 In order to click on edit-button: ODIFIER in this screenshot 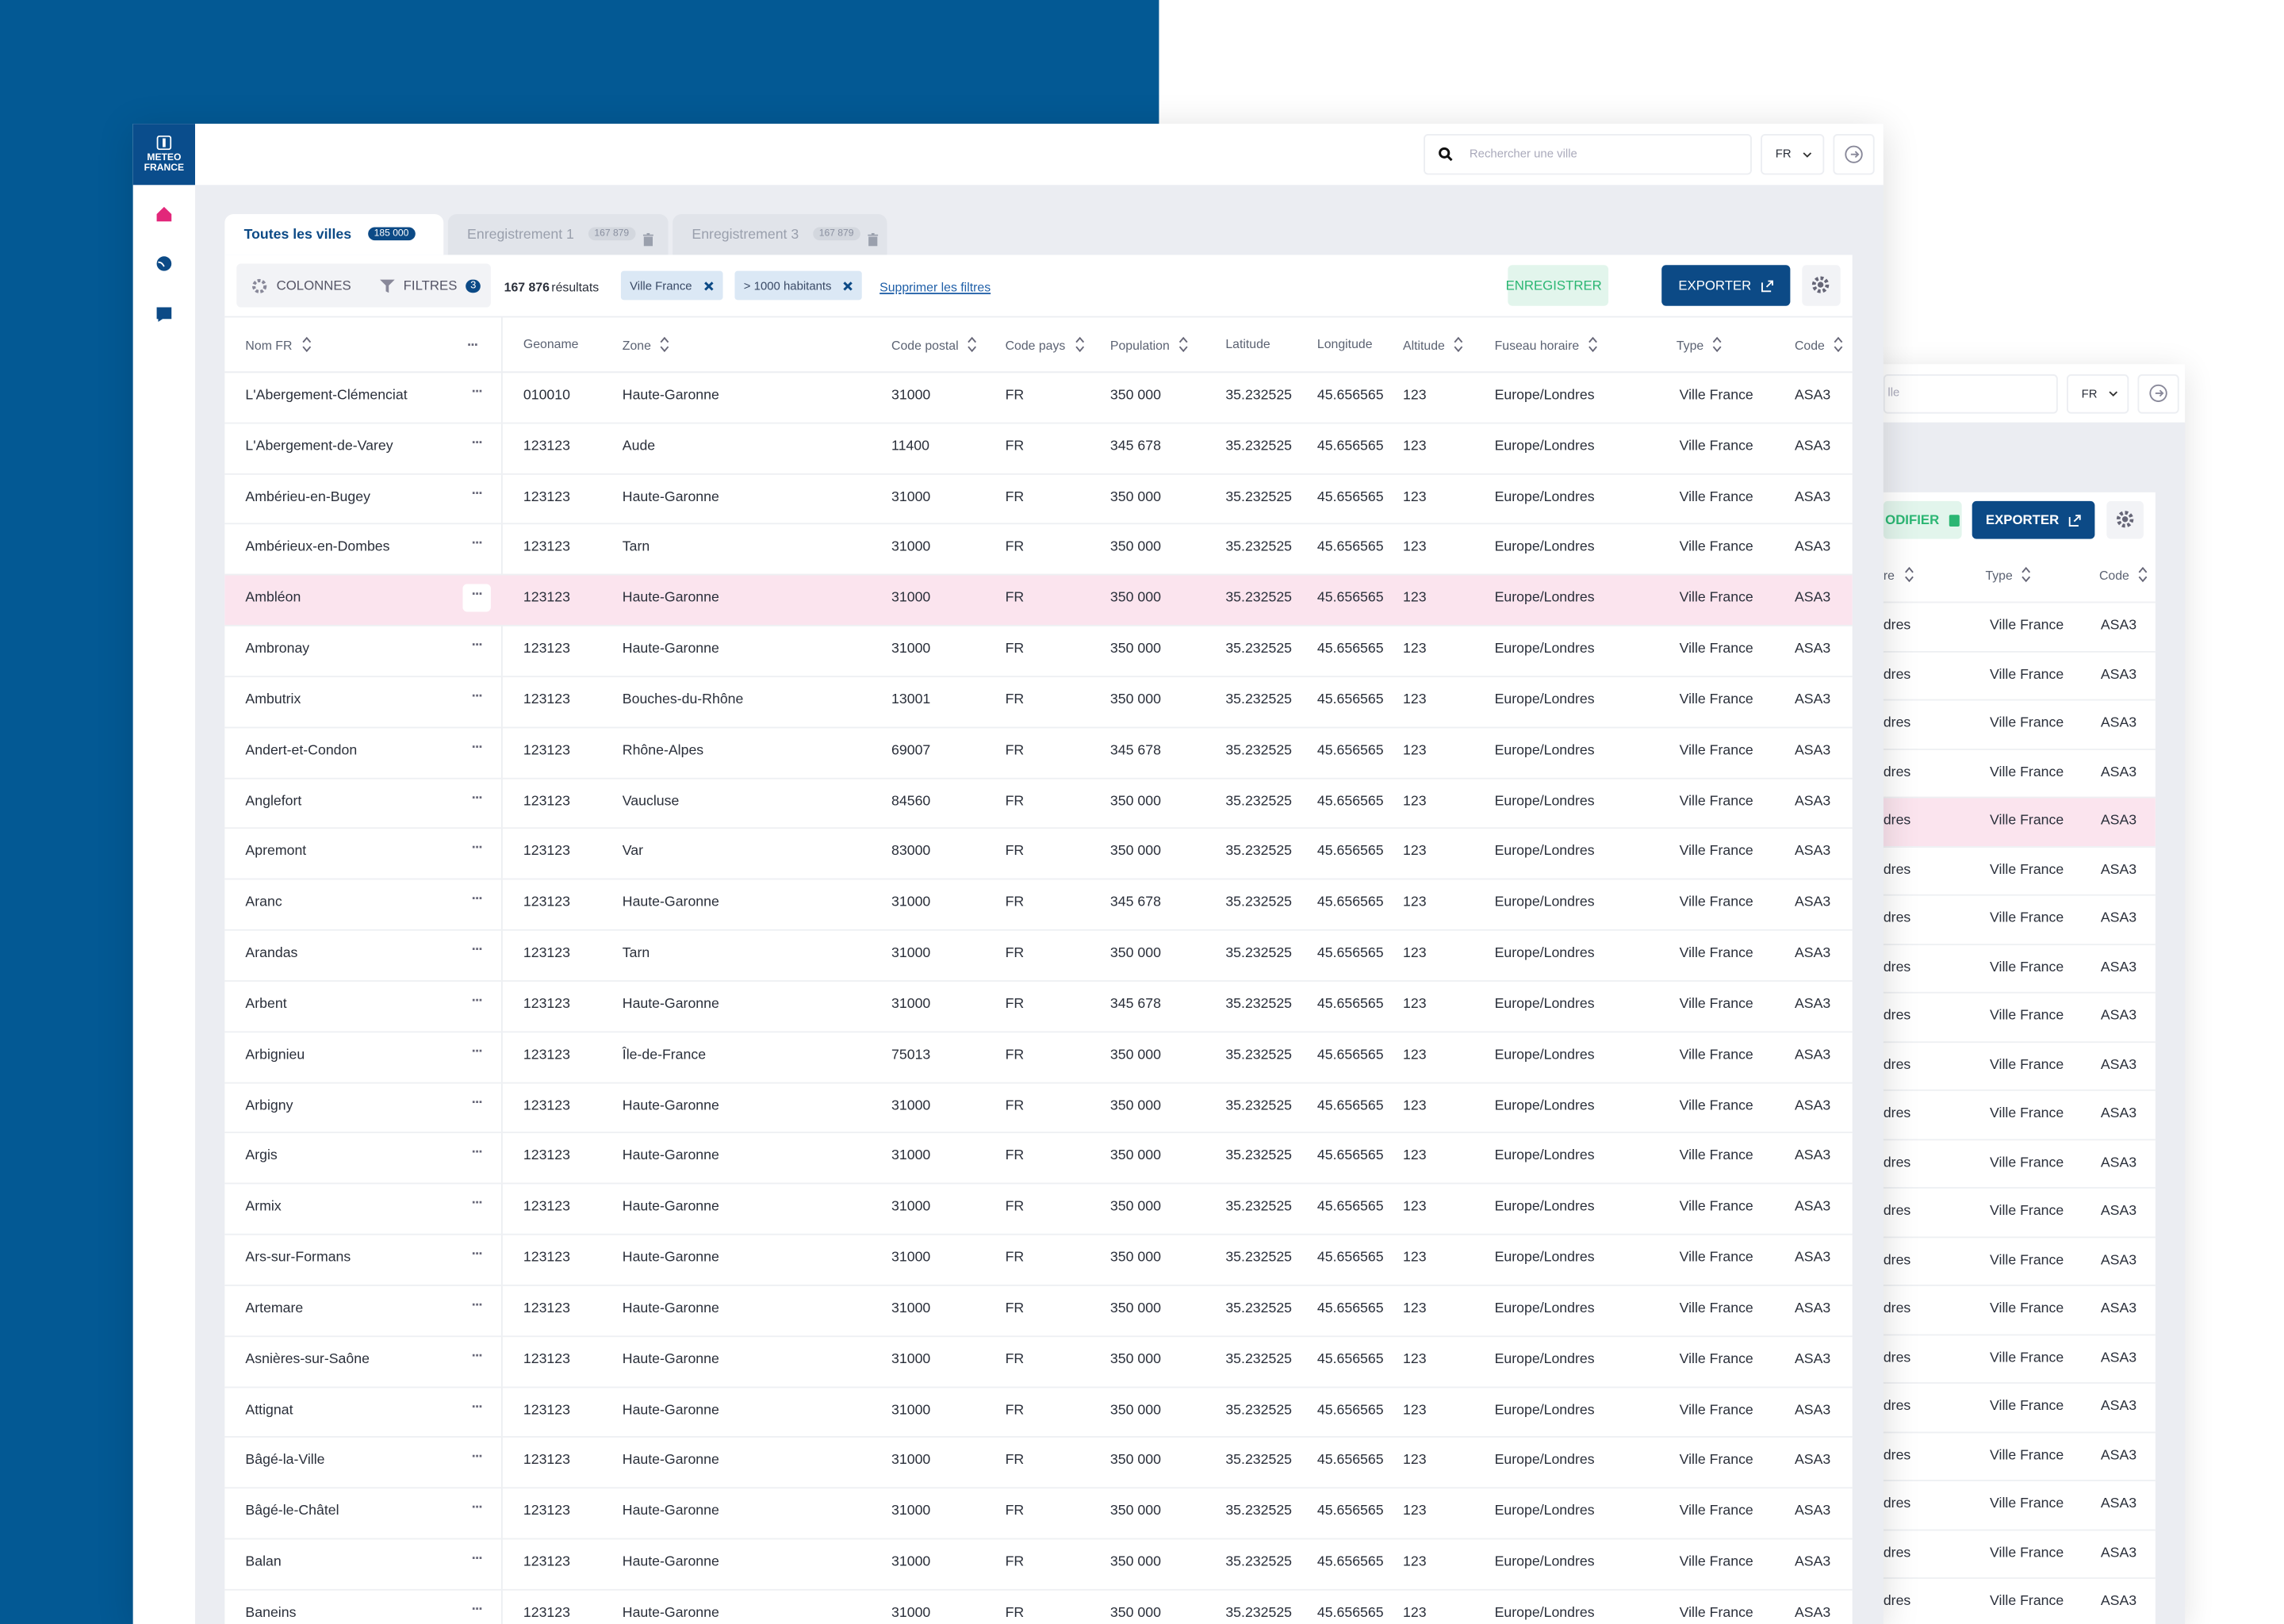, I will do `click(1922, 519)`.